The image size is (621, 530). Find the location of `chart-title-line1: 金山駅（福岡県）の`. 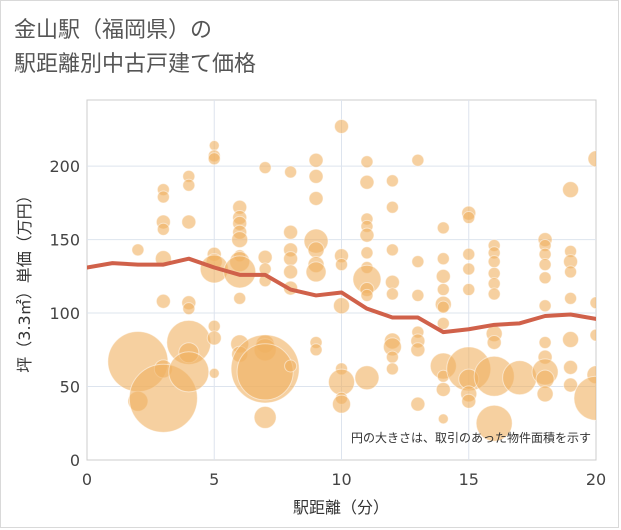

chart-title-line1: 金山駅（福岡県）の is located at coordinates (113, 30).